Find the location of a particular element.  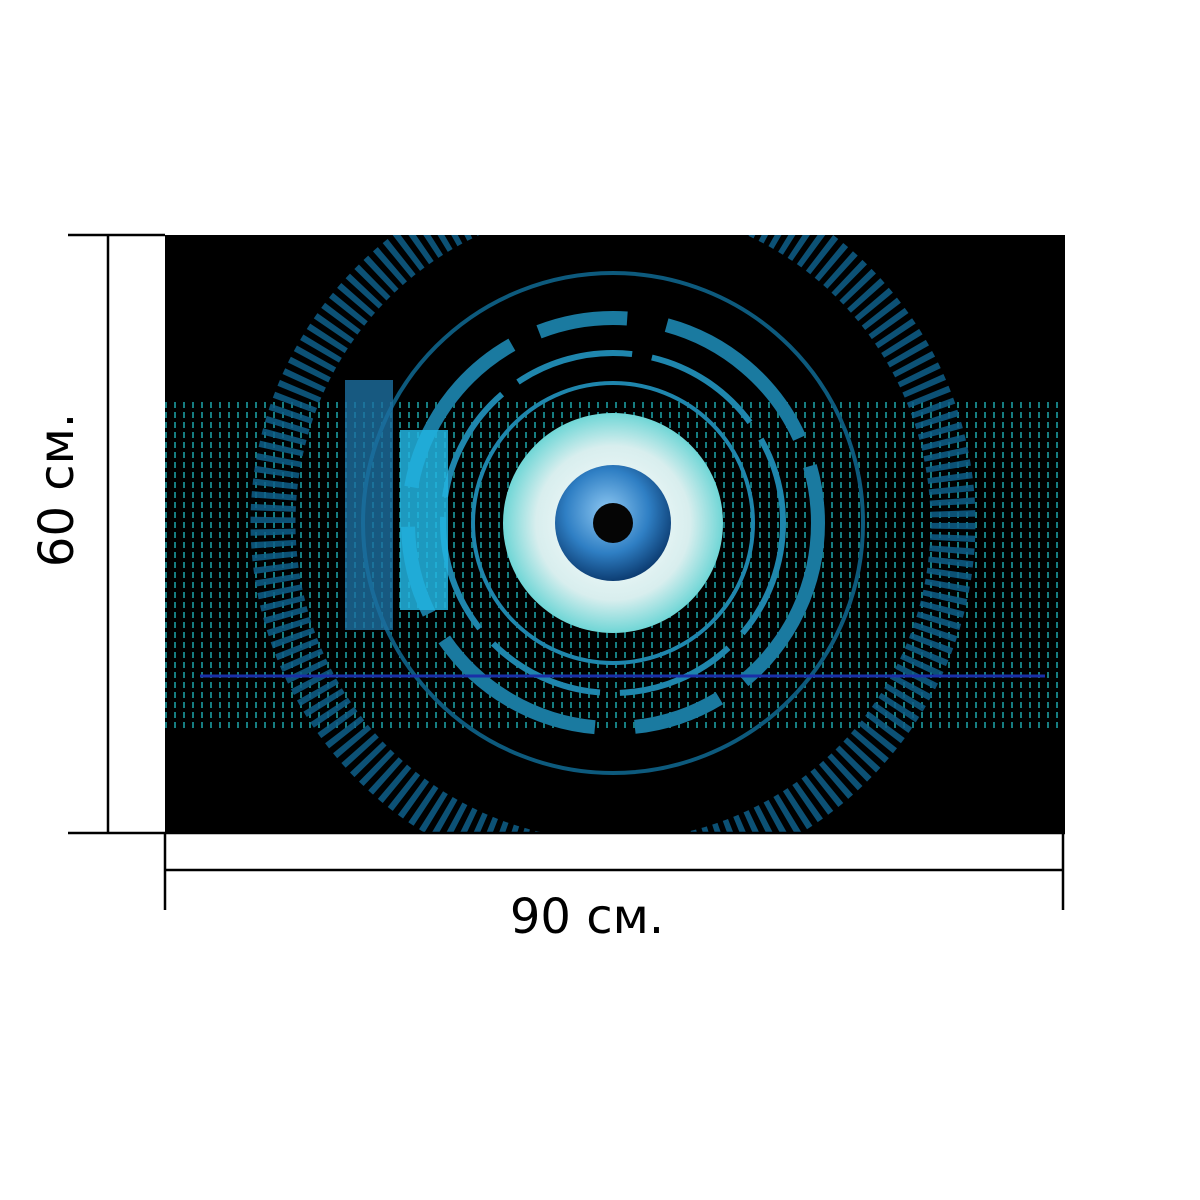

eye-pupil is located at coordinates (613, 523).